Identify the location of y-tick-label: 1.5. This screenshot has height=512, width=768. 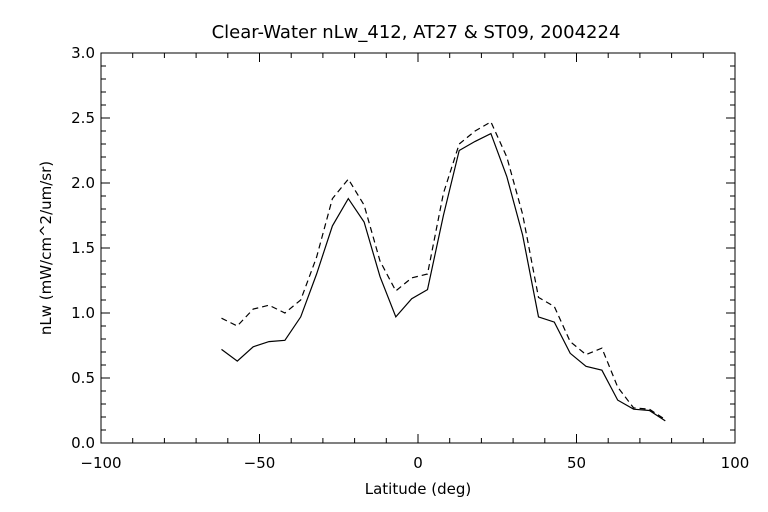
(83, 248).